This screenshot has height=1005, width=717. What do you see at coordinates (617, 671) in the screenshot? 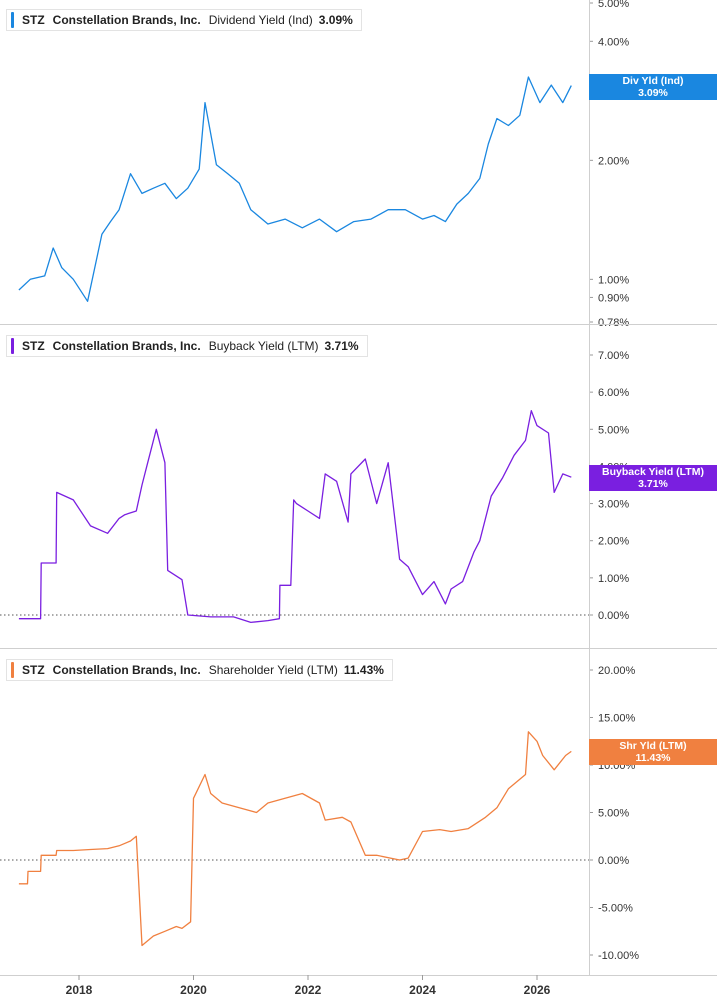
I see `y-tick-label: 20.00%` at bounding box center [617, 671].